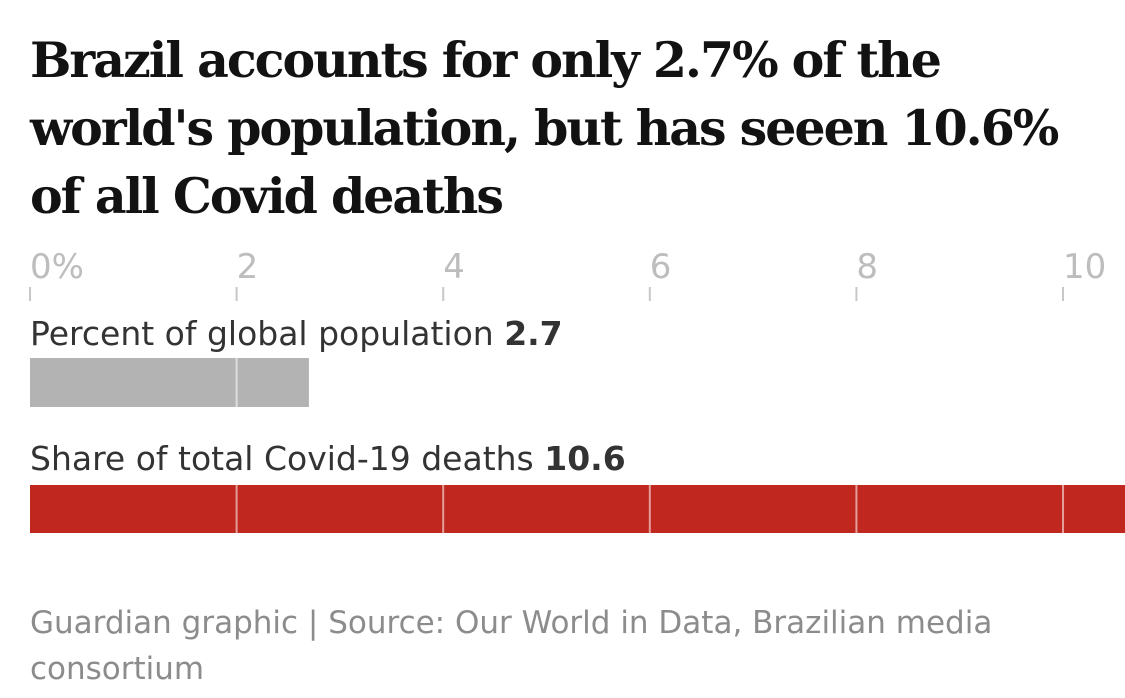 This screenshot has height=698, width=1125. What do you see at coordinates (661, 267) in the screenshot?
I see `x-tick-label: 6` at bounding box center [661, 267].